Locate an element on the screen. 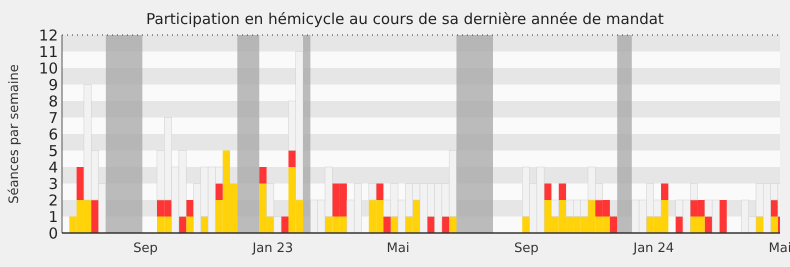 This screenshot has width=790, height=267. x-tick-label: Jan 23 is located at coordinates (272, 248).